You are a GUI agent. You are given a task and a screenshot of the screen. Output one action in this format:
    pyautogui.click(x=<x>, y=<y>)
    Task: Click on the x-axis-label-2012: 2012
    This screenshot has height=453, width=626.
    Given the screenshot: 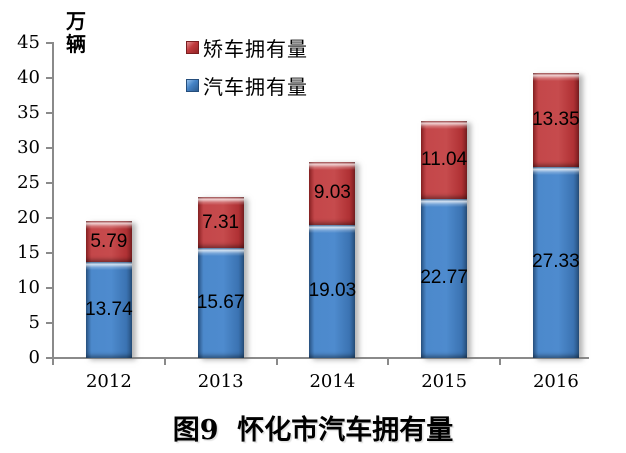 What is the action you would take?
    pyautogui.click(x=108, y=381)
    